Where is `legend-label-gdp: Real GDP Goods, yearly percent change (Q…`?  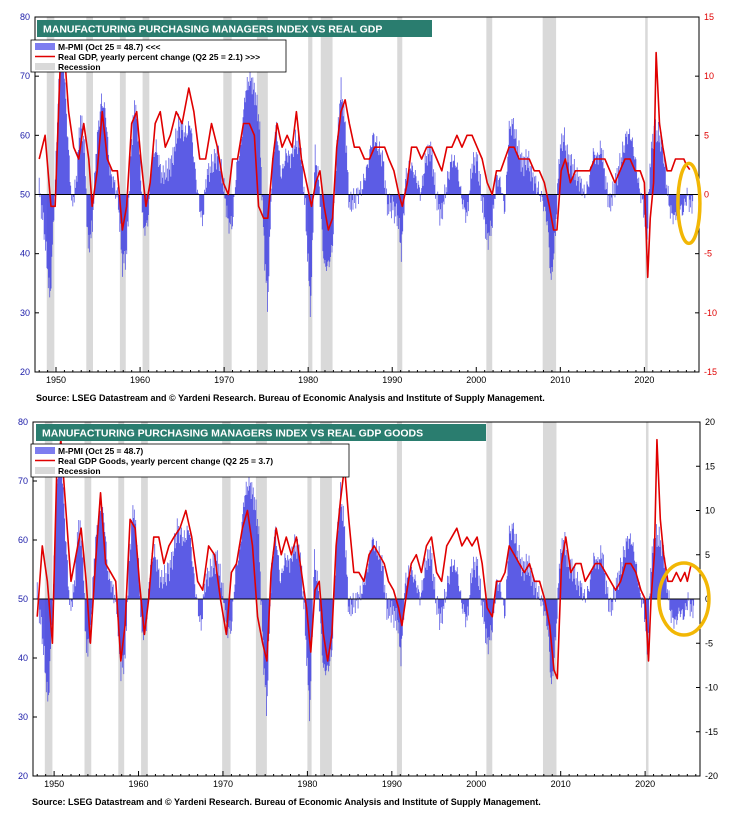
legend-label-gdp: Real GDP Goods, yearly percent change (Q… is located at coordinates (165, 461).